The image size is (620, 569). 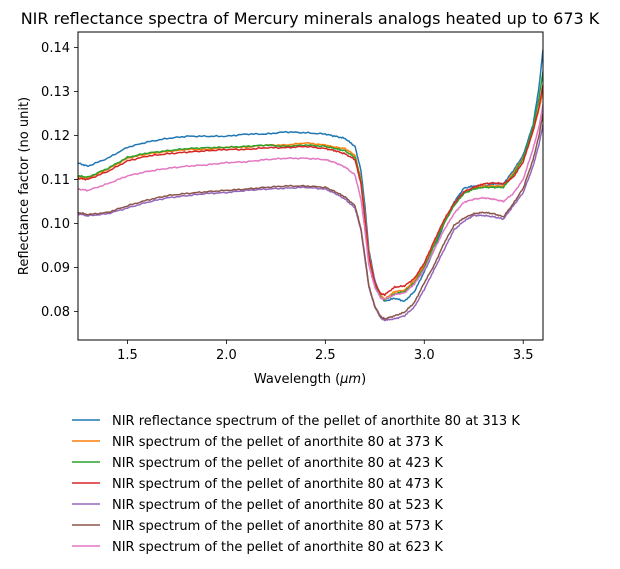 What do you see at coordinates (325, 355) in the screenshot?
I see `x-tick-label: 2.5` at bounding box center [325, 355].